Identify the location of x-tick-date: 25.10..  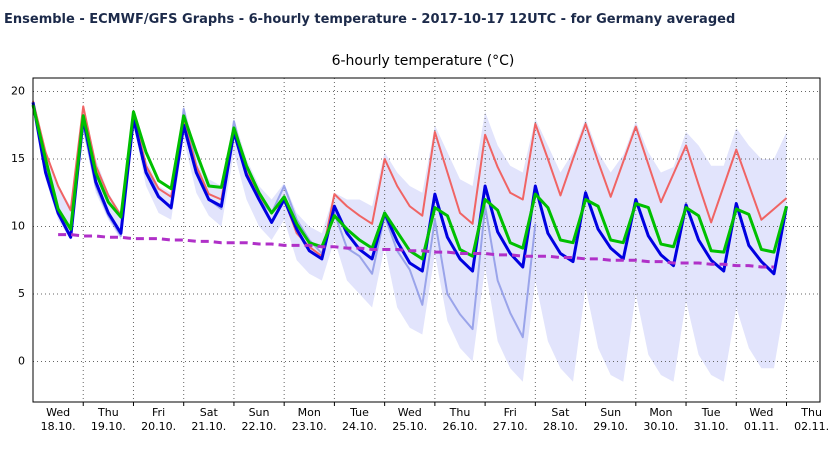
(409, 426).